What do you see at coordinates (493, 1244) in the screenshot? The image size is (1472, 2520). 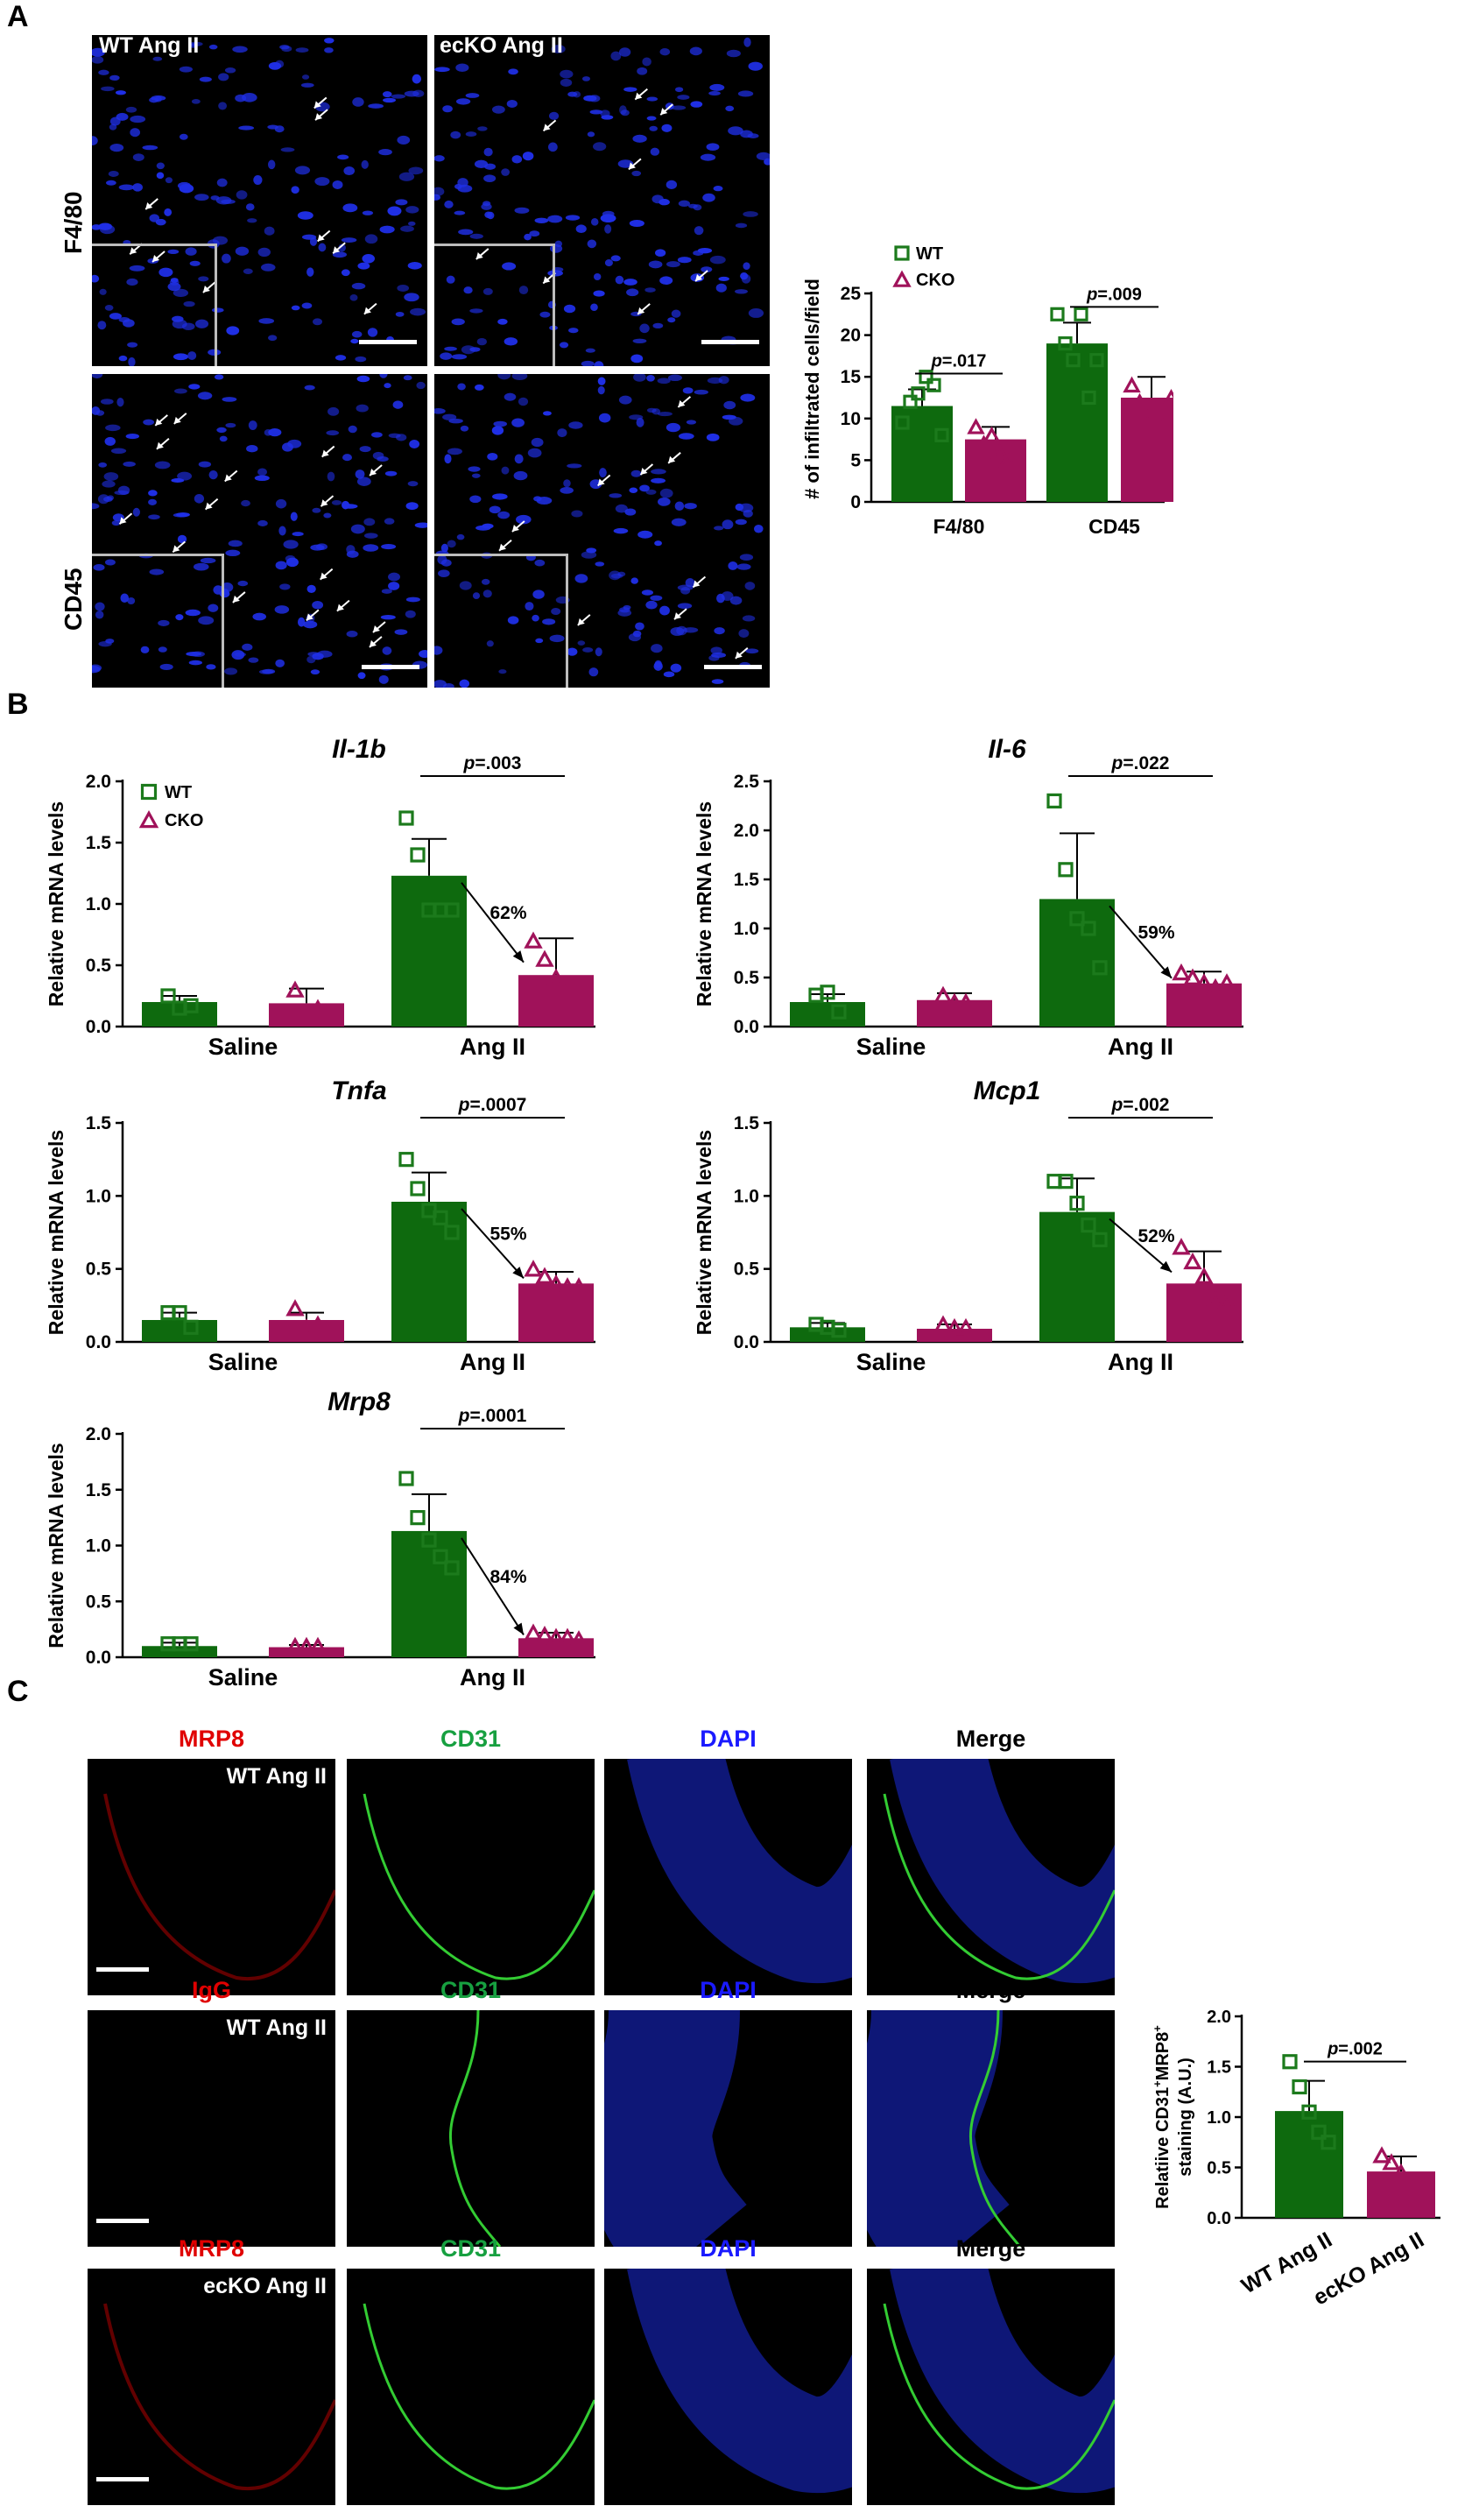 I see `reduction-arrow` at bounding box center [493, 1244].